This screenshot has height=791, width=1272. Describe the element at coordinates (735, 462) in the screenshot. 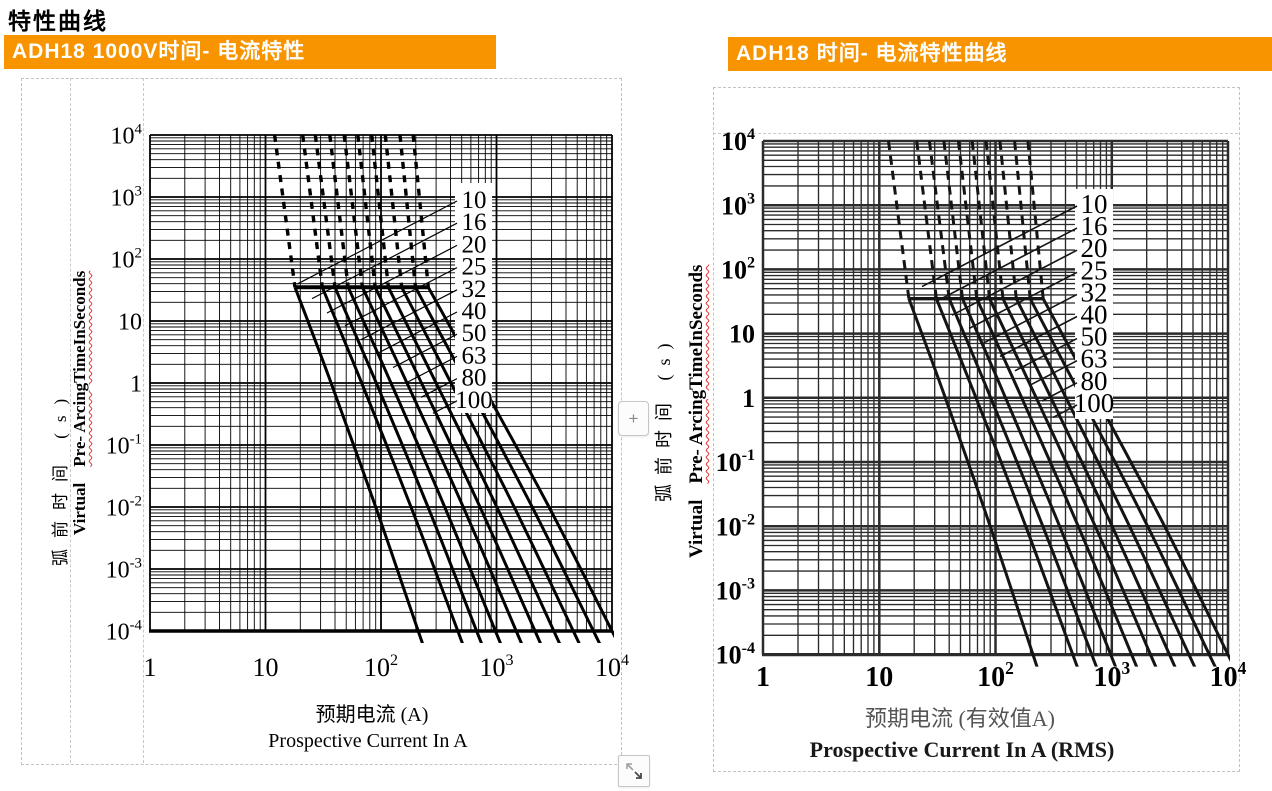

I see `svg-text: 10⁻¹` at that location.